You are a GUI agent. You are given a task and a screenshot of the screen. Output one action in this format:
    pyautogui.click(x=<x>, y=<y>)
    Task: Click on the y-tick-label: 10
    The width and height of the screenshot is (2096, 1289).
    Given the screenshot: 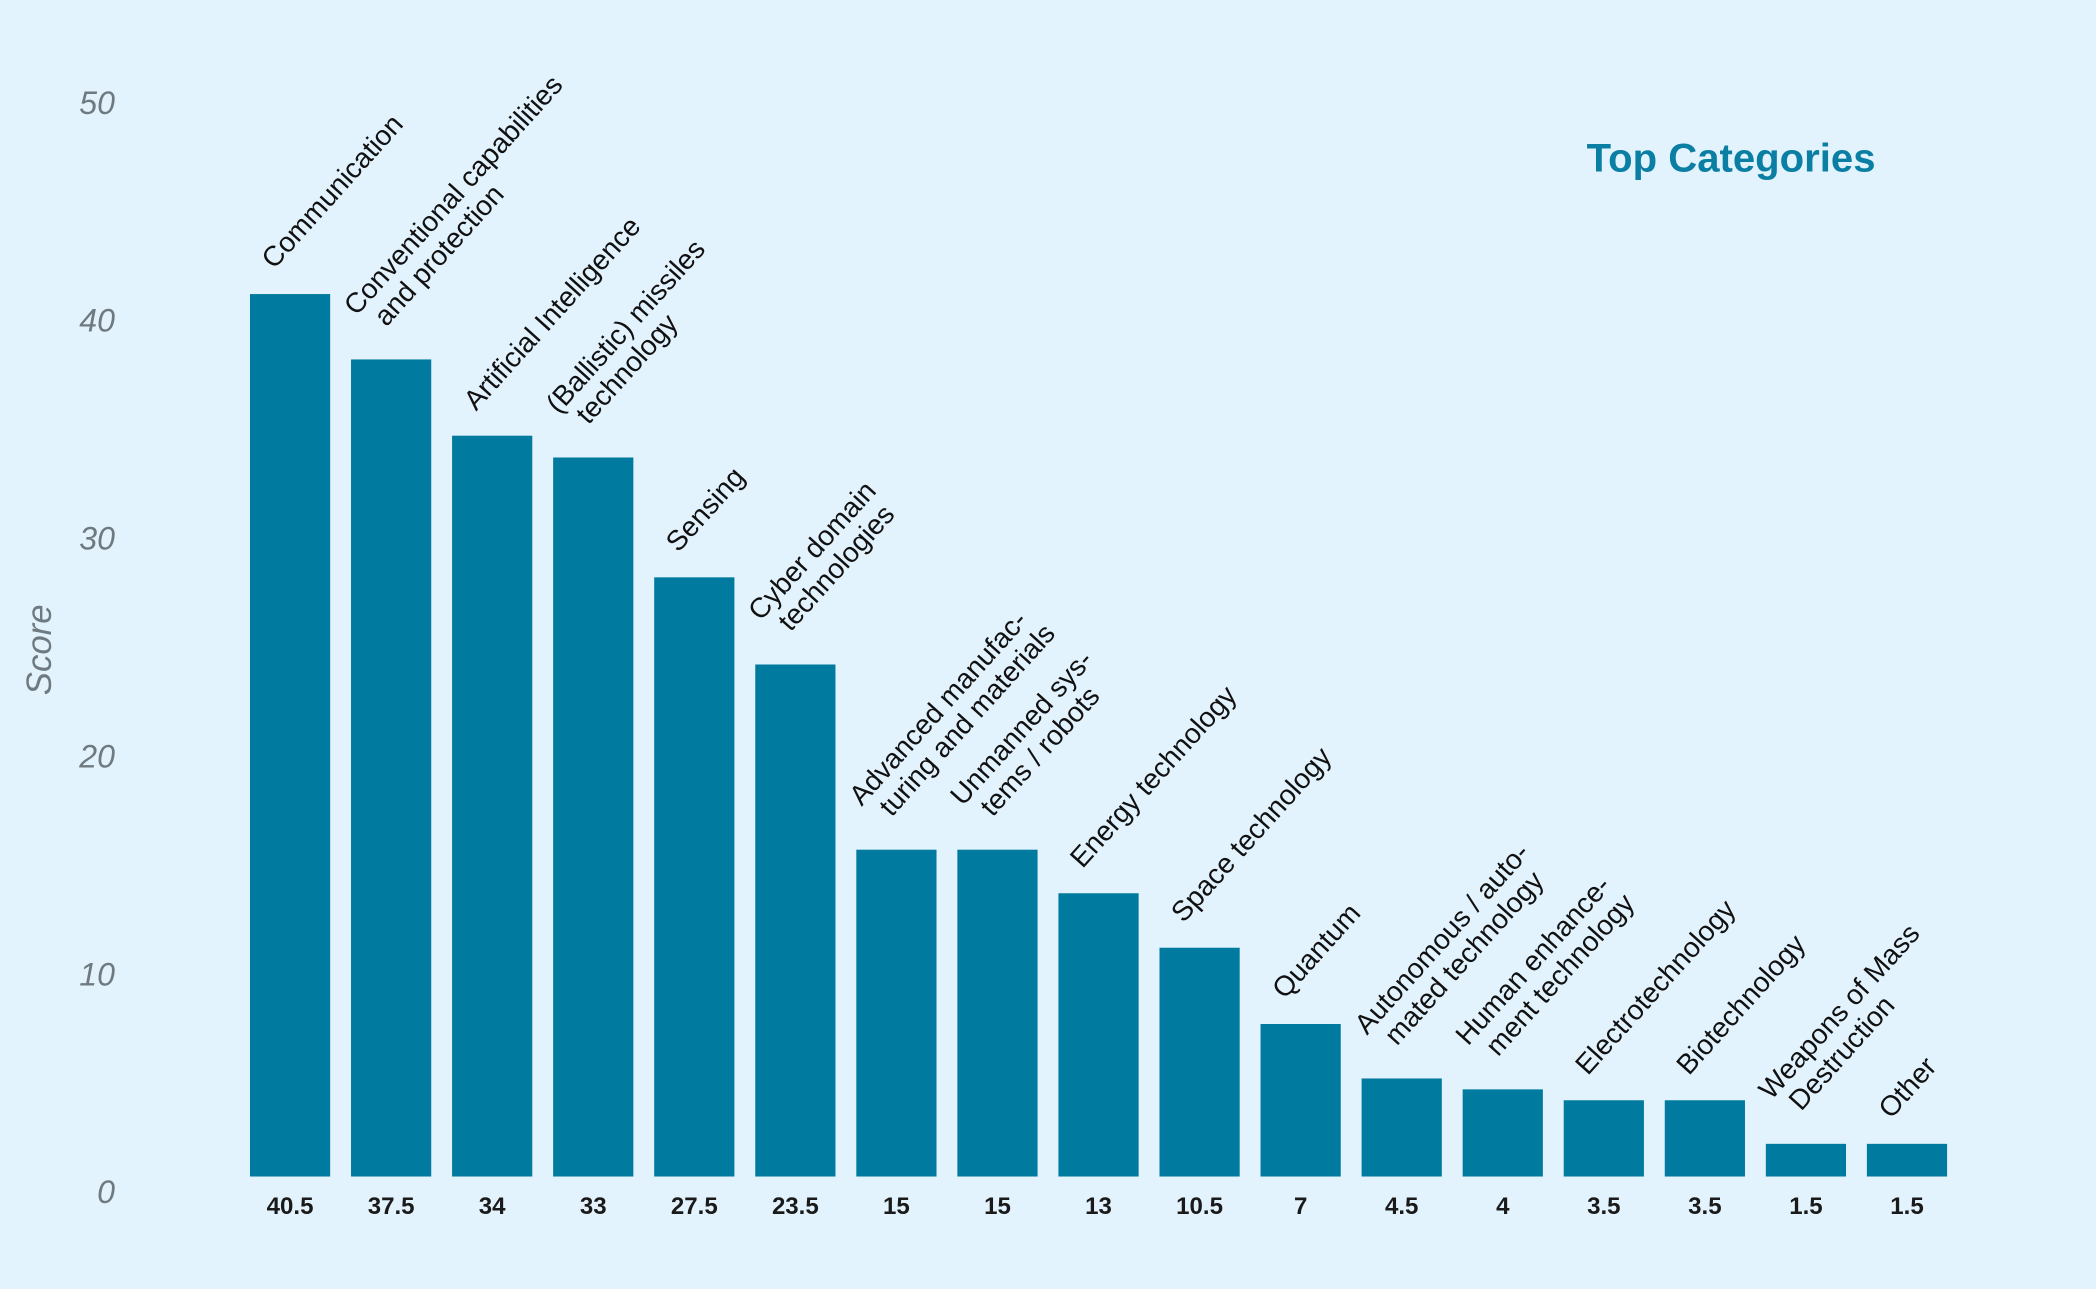 What is the action you would take?
    pyautogui.click(x=97, y=974)
    